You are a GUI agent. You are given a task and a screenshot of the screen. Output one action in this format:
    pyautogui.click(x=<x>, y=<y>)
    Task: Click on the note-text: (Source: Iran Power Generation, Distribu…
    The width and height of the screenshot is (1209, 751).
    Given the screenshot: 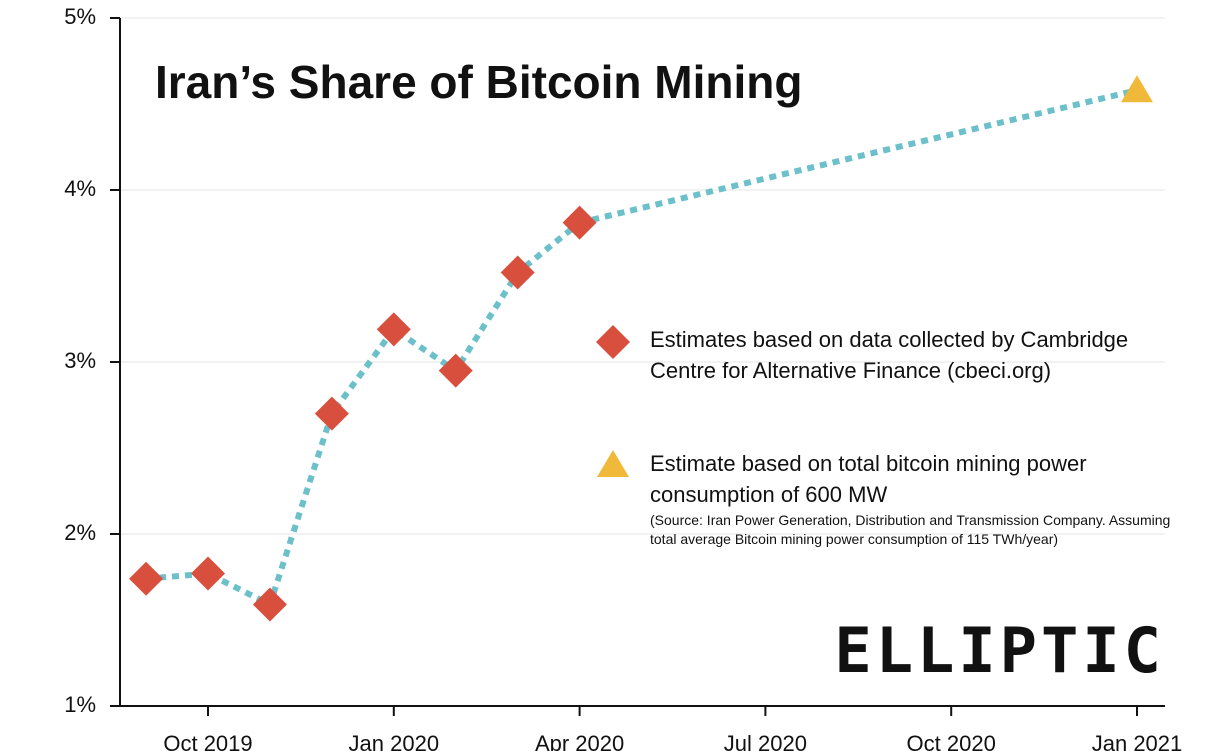 What is the action you would take?
    pyautogui.click(x=910, y=529)
    